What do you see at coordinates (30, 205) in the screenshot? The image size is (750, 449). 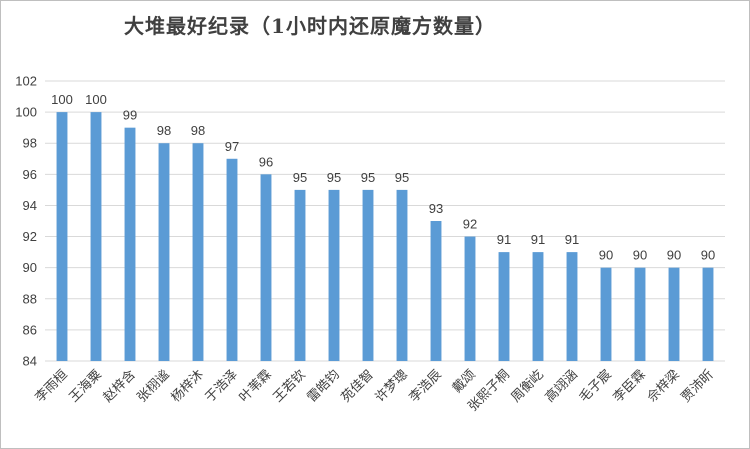 I see `y-tick-label: 94` at bounding box center [30, 205].